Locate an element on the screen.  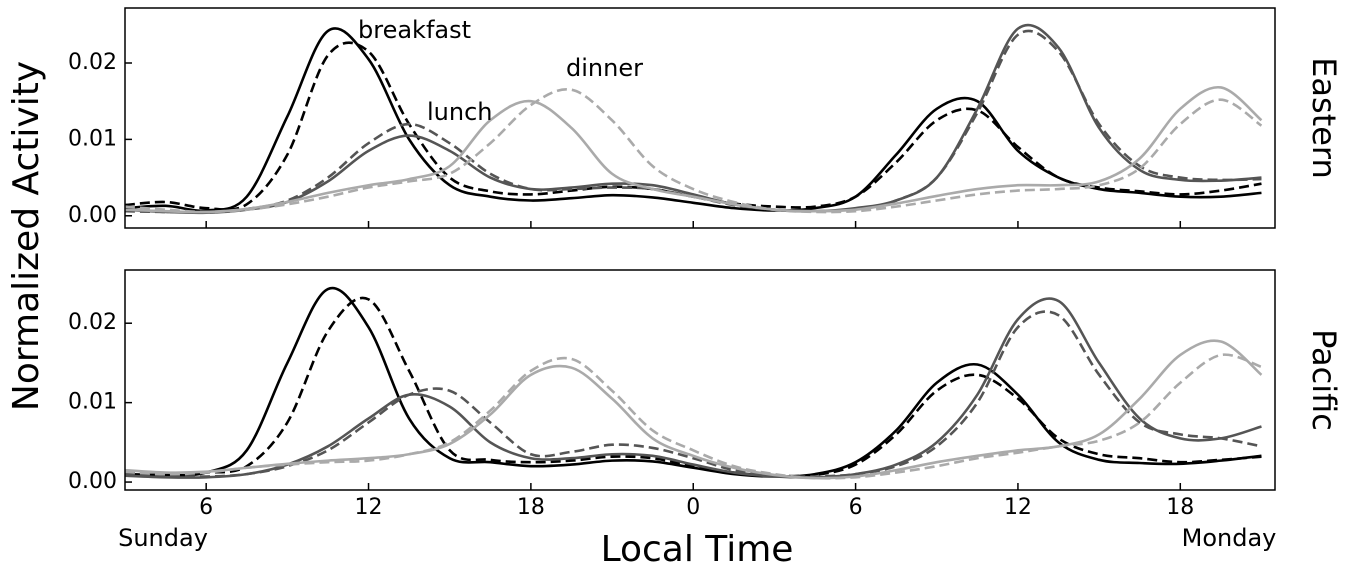
y-axis-label: Normalized Activity is located at coordinates (26, 236).